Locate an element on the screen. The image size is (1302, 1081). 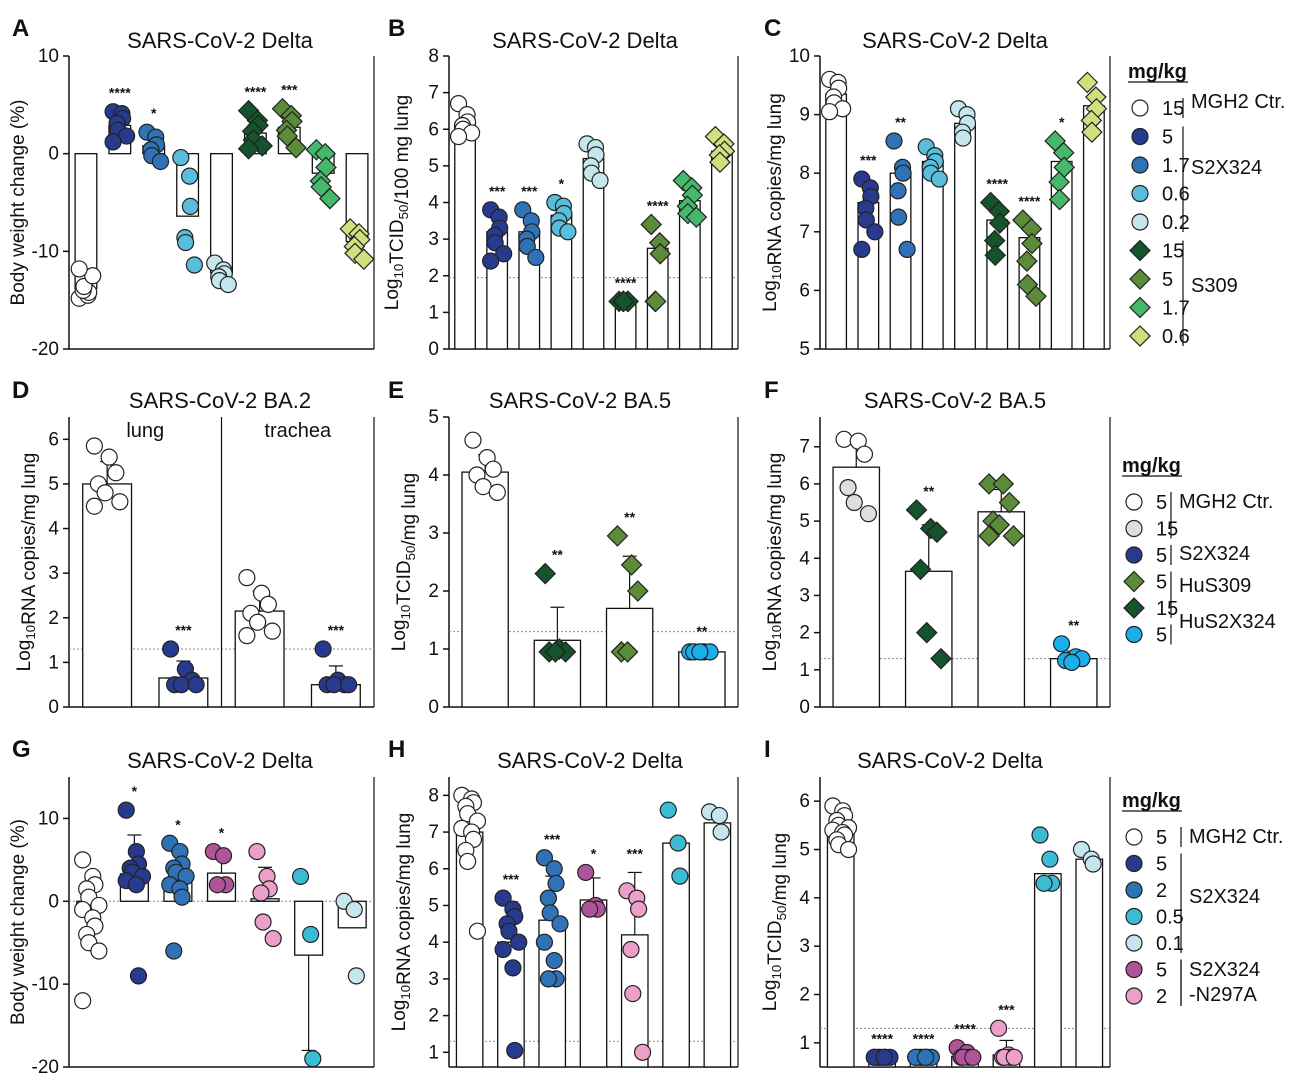
legend-group-label: S2X324 is located at coordinates (1226, 168).